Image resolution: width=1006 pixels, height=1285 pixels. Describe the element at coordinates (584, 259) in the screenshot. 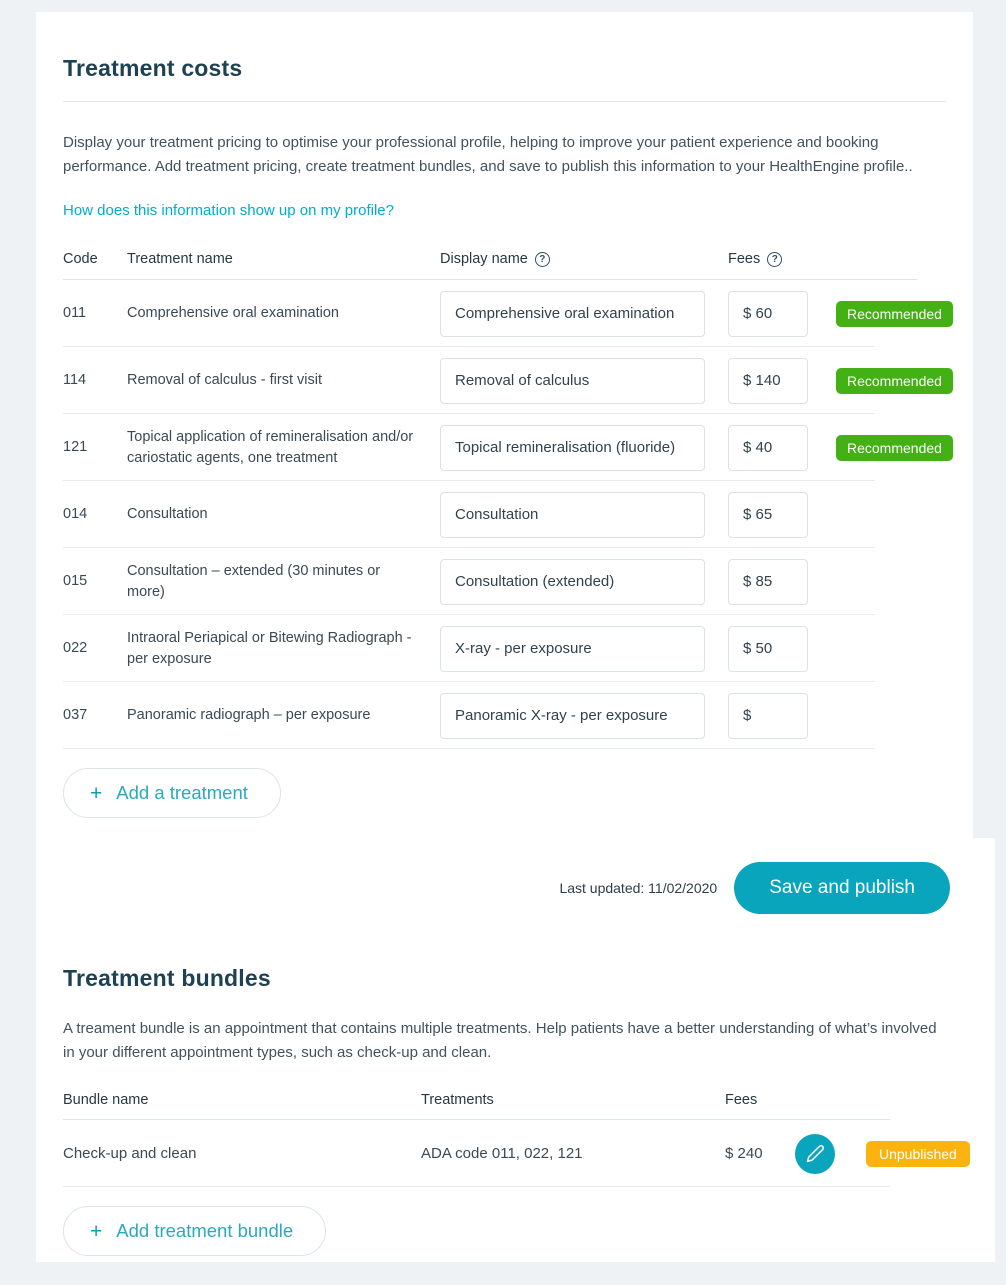

I see `column-header-display-name: Display name ?` at that location.